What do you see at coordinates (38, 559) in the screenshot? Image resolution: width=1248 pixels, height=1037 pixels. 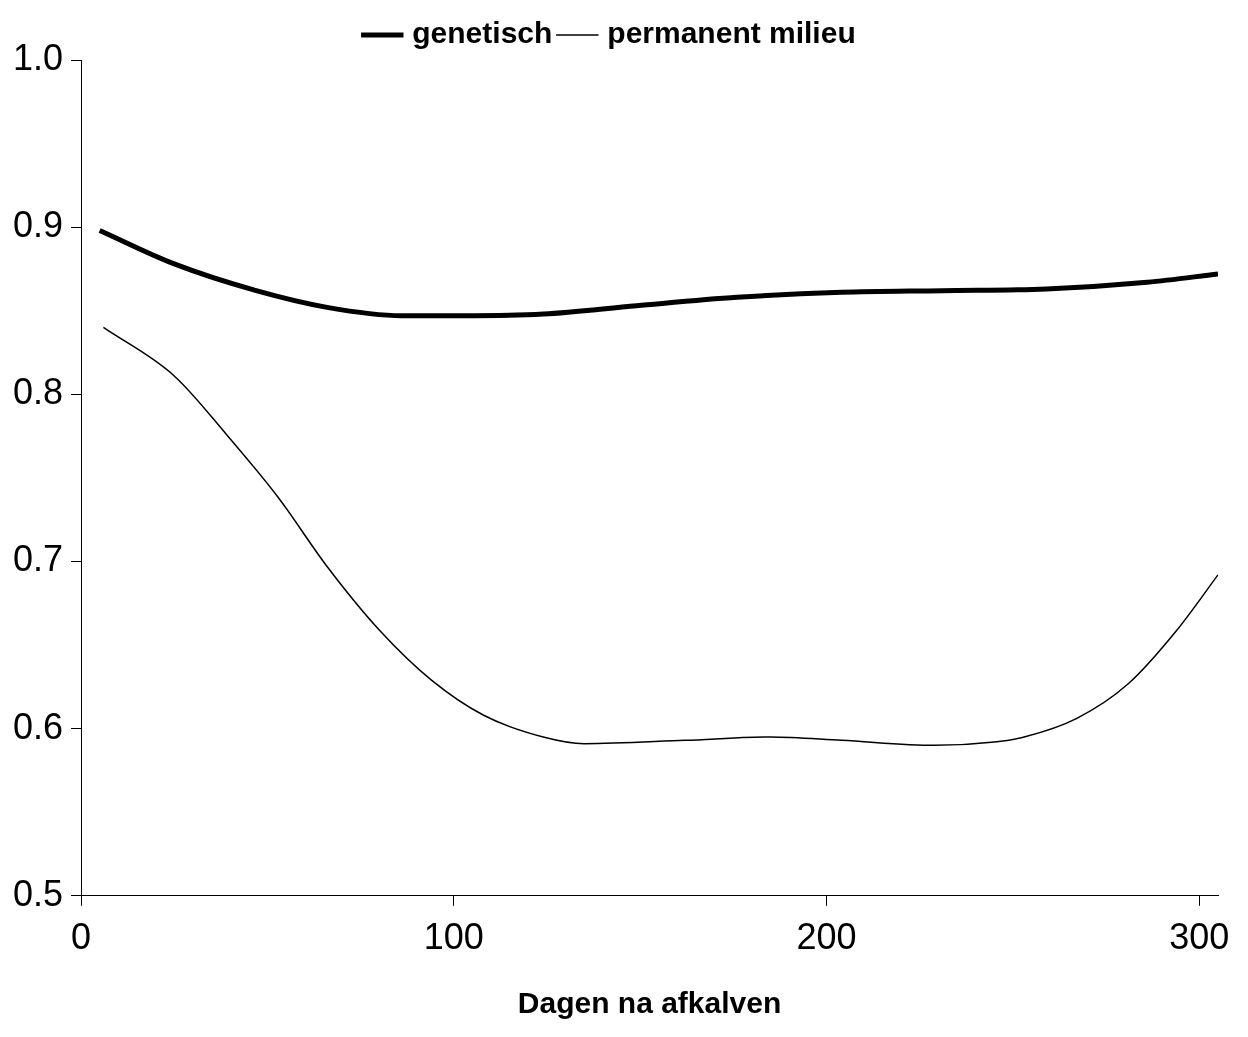 I see `y-tick-label: 0.7` at bounding box center [38, 559].